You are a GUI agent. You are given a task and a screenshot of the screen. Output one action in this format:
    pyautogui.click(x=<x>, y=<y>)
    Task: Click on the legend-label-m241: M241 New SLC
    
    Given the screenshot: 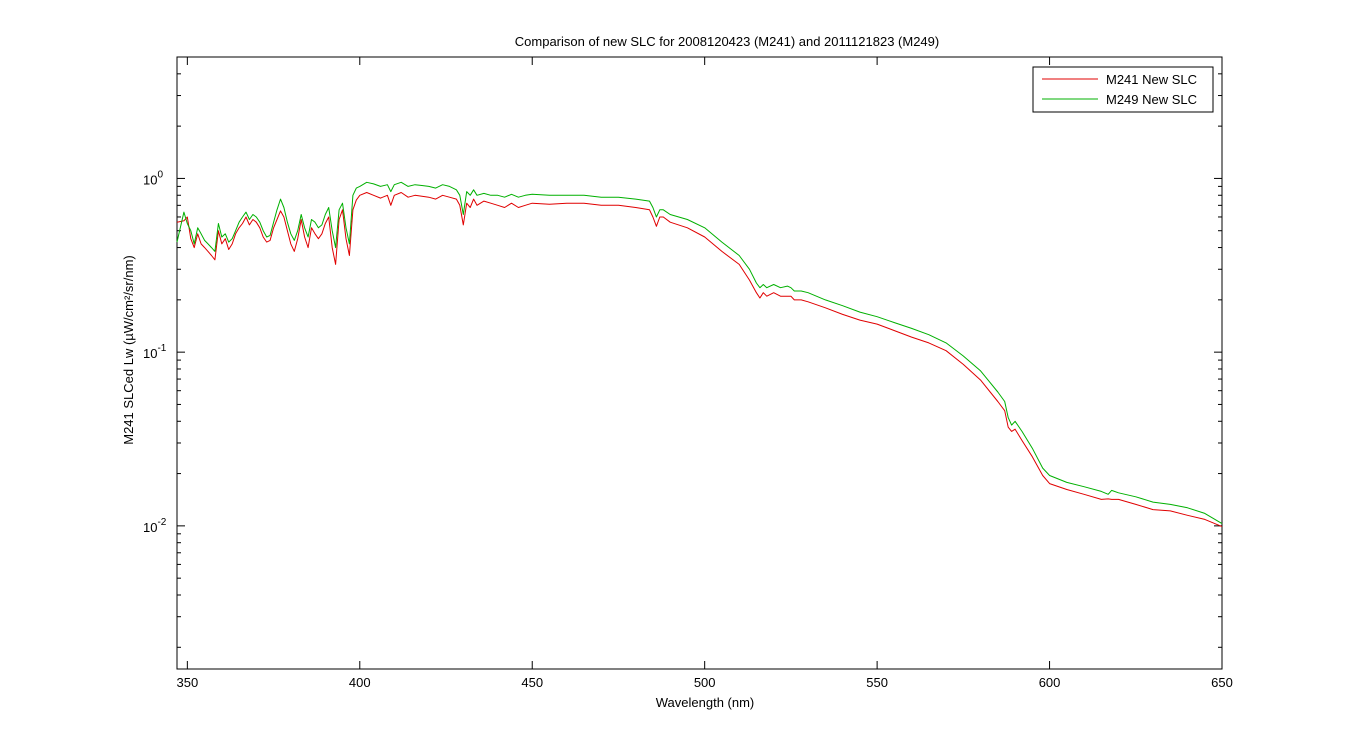 What is the action you would take?
    pyautogui.click(x=1151, y=79)
    